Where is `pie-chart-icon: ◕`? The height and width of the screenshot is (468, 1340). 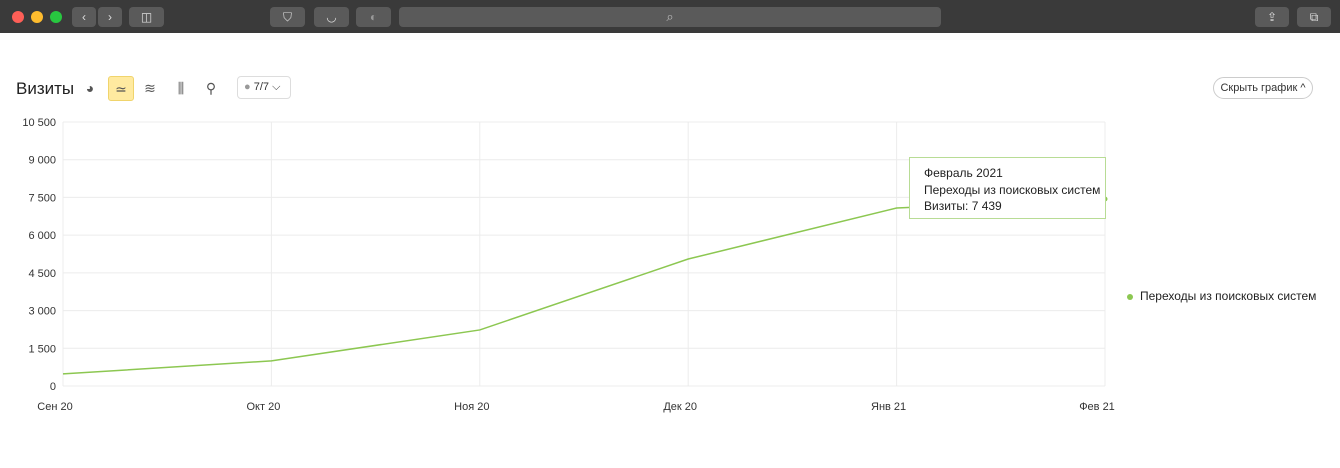 pie-chart-icon: ◕ is located at coordinates (90, 88).